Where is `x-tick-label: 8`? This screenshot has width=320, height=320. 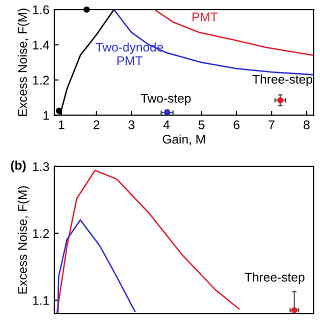 x-tick-label: 8 is located at coordinates (307, 125).